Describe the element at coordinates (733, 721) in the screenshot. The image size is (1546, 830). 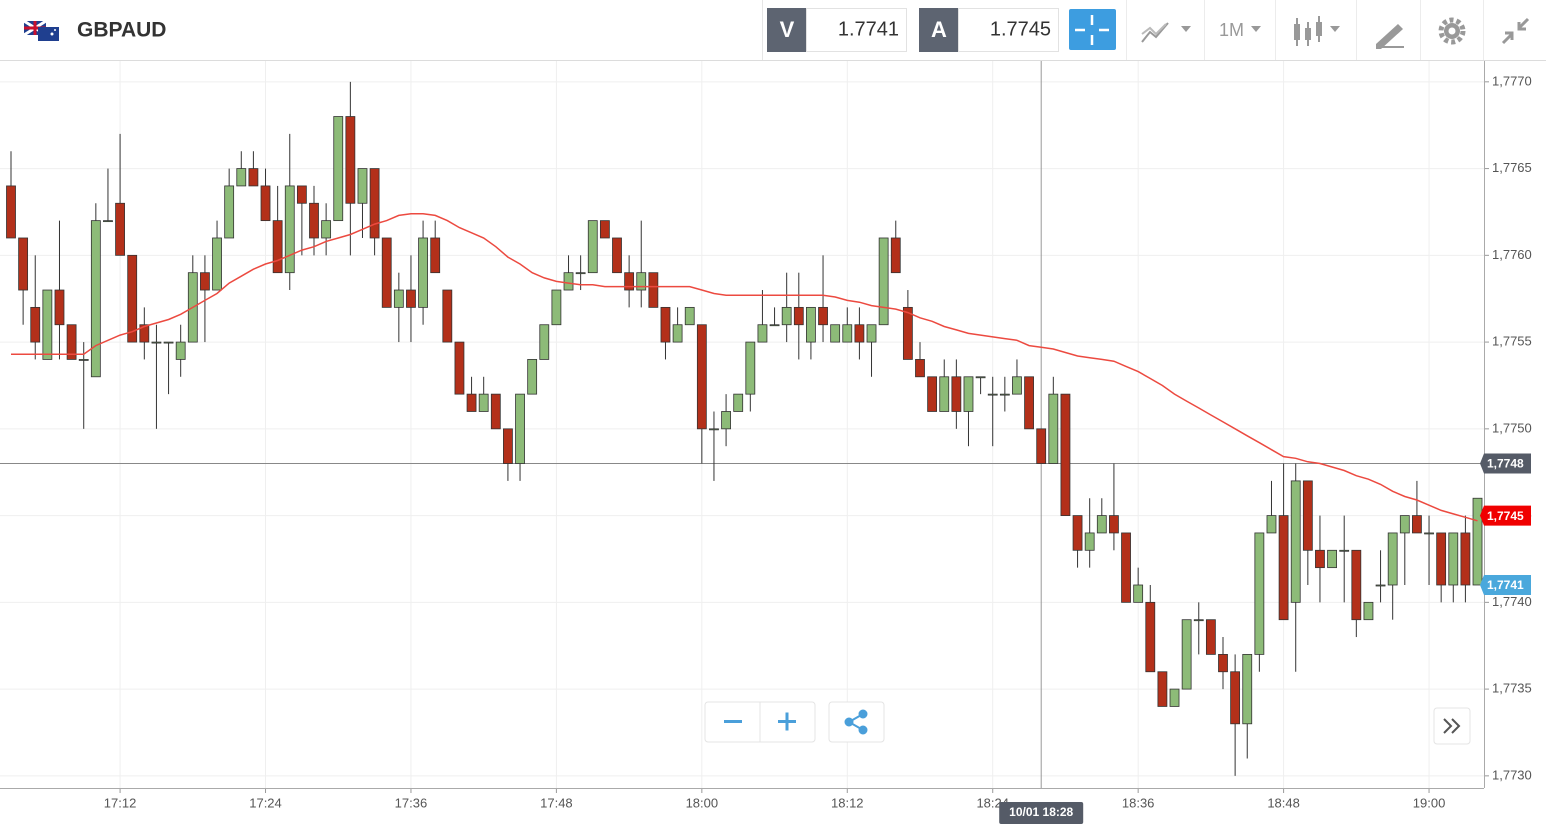
I see `zoom-out-button` at that location.